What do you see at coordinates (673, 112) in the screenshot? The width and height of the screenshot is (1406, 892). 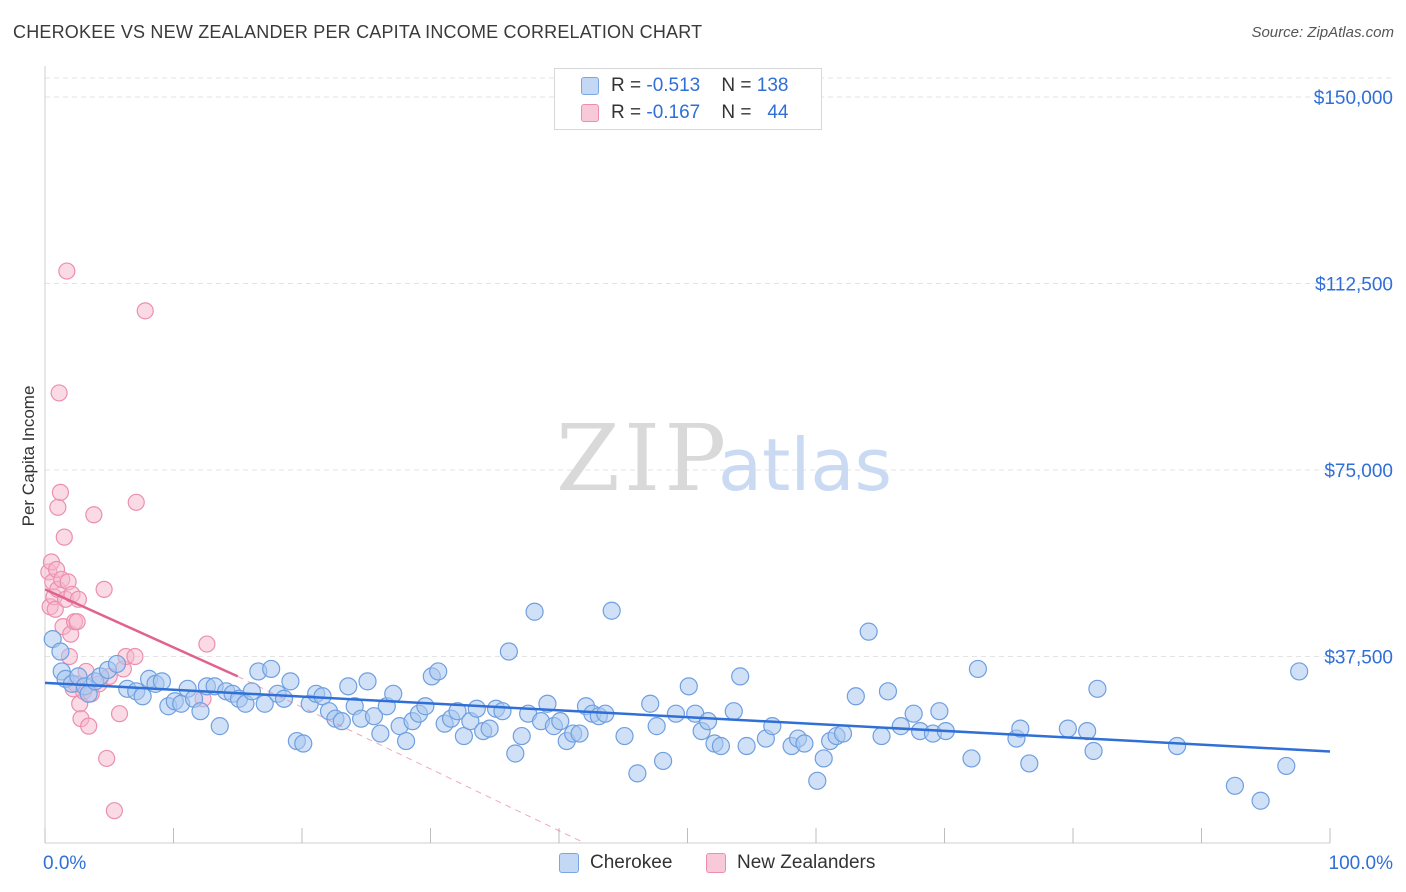 I see `legend-r-value: -0.167` at bounding box center [673, 112].